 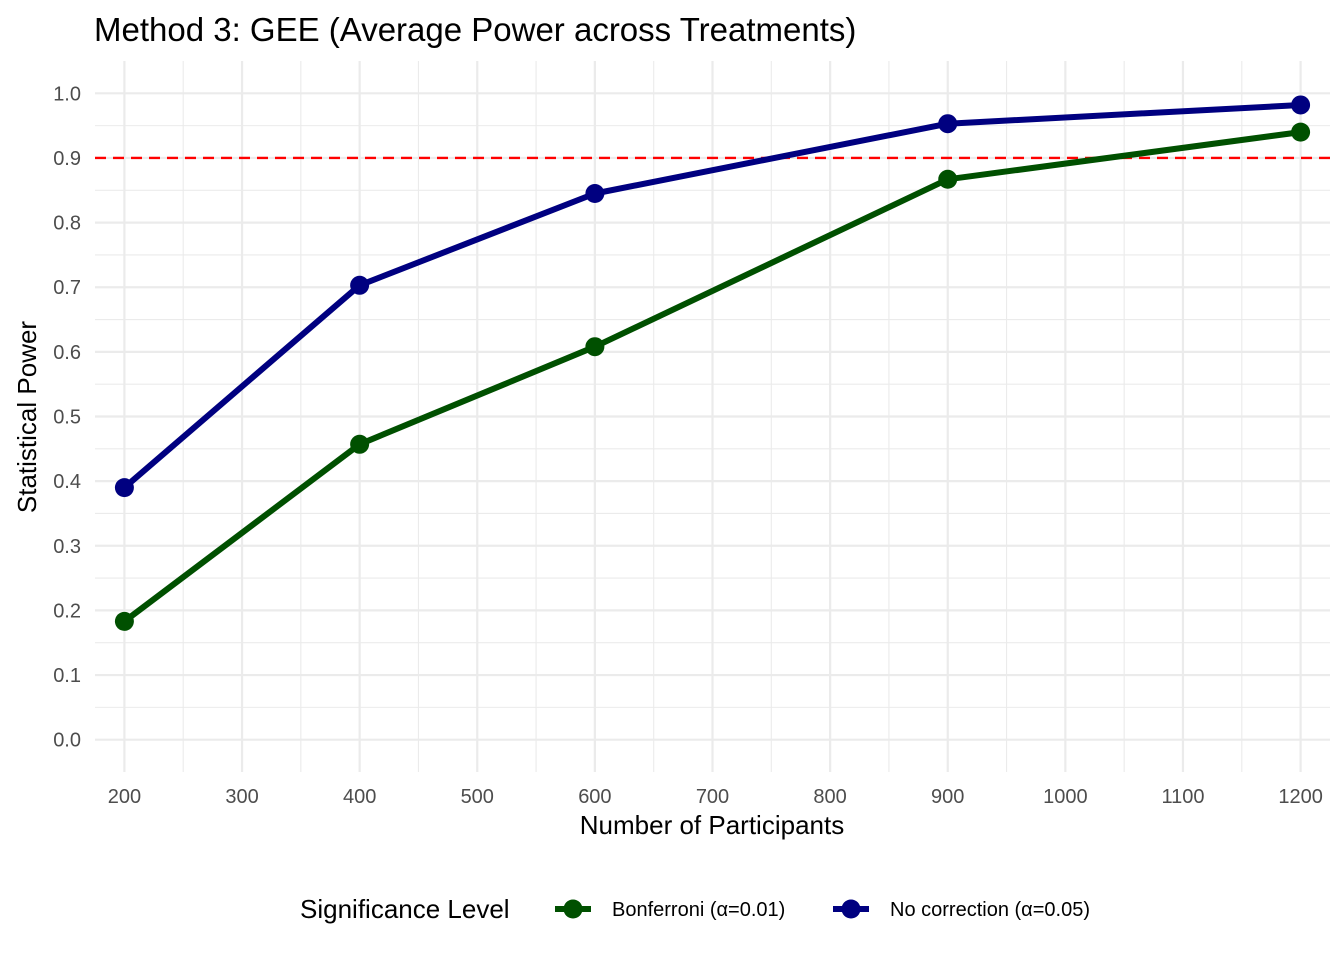 What do you see at coordinates (67, 547) in the screenshot?
I see `y-tick-label: 0.3` at bounding box center [67, 547].